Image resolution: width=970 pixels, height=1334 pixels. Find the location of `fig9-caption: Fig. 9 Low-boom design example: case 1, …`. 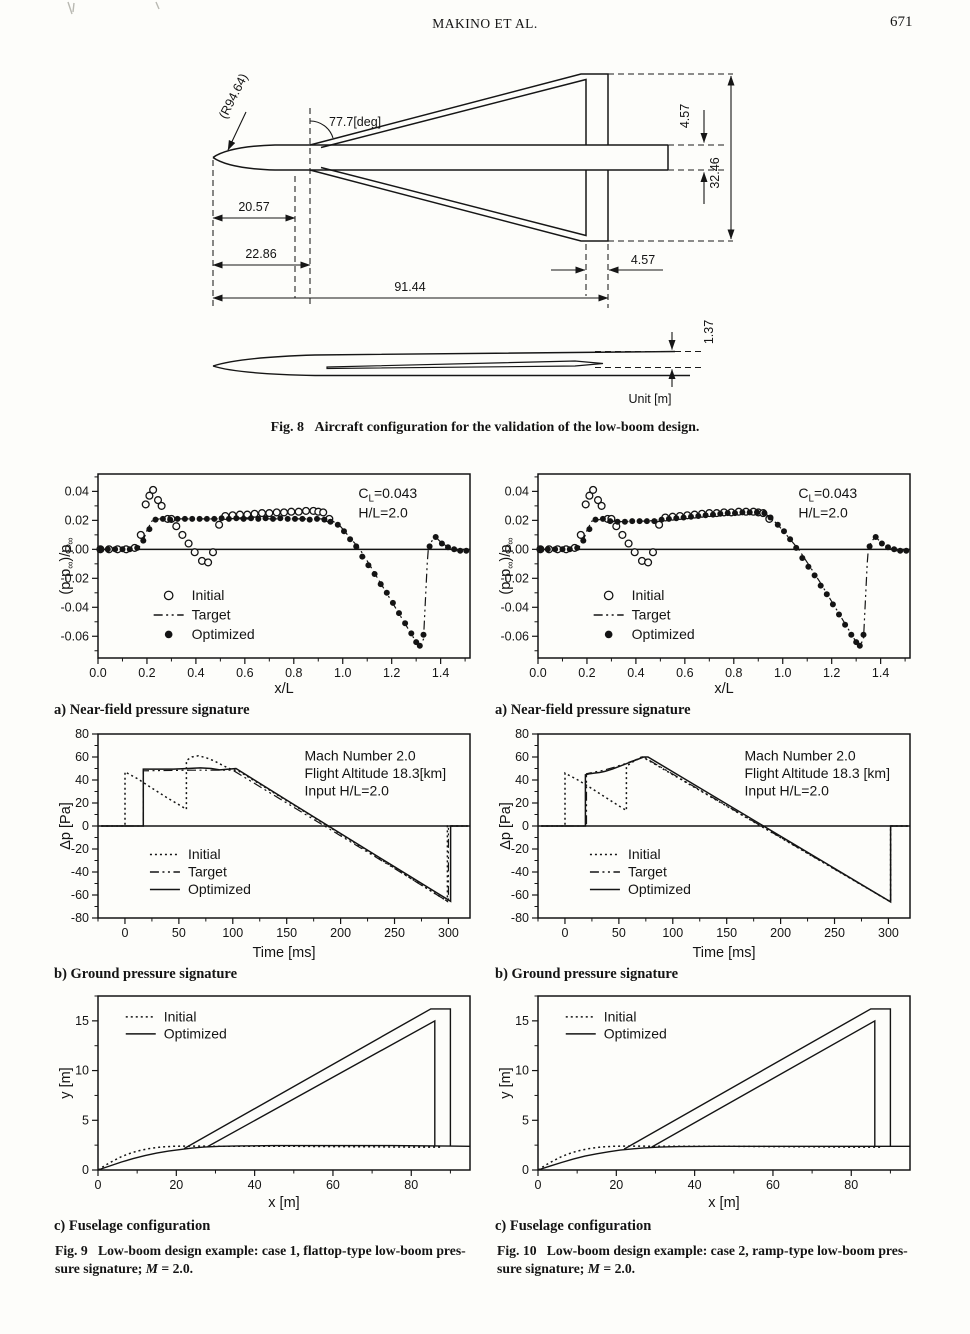

fig9-caption: Fig. 9 Low-boom design example: case 1, … is located at coordinates (274, 1260).